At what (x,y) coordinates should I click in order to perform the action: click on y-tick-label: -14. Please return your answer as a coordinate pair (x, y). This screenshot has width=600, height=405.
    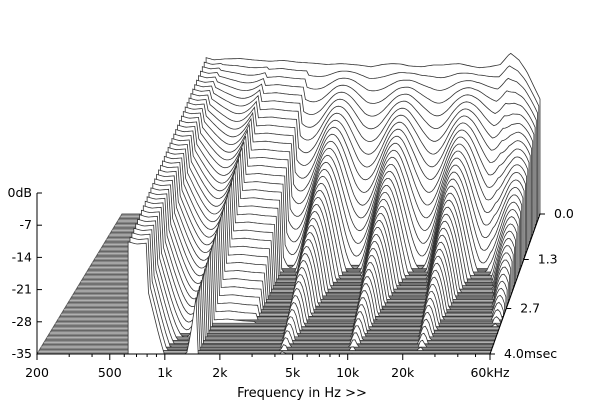
    Looking at the image, I should click on (22, 256).